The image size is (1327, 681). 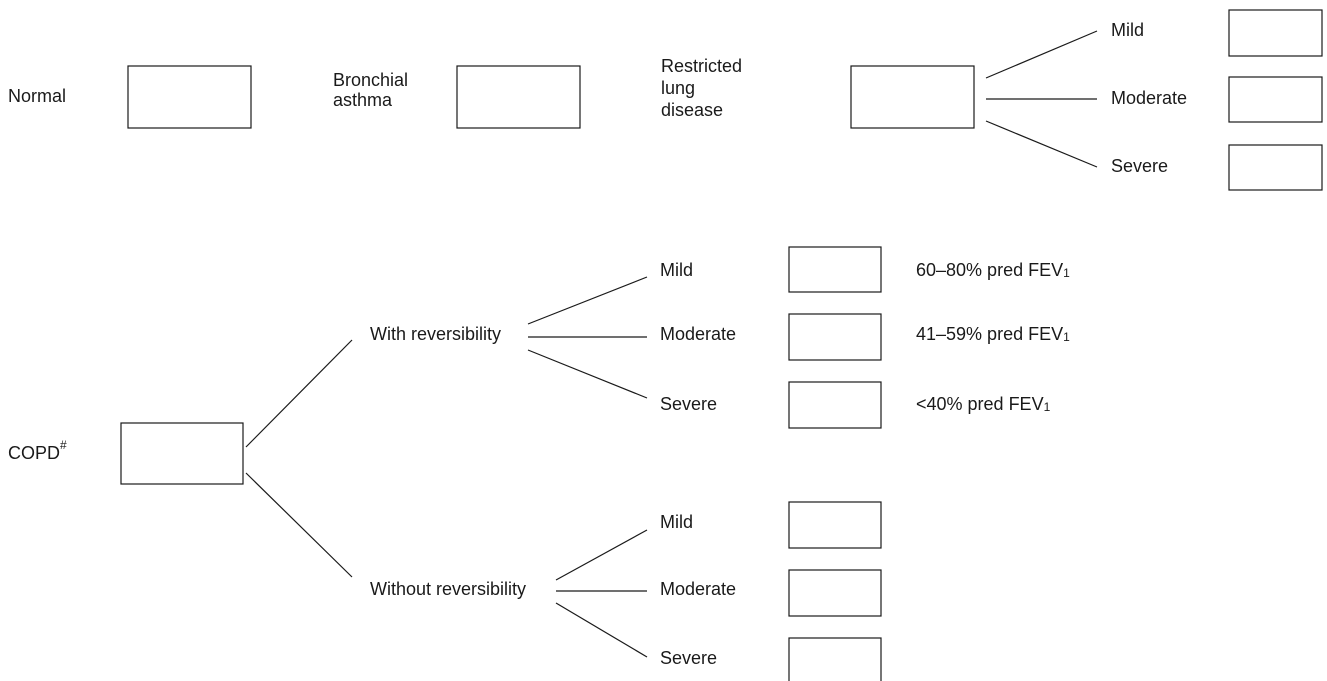 I want to click on label: Normal, so click(x=37, y=96).